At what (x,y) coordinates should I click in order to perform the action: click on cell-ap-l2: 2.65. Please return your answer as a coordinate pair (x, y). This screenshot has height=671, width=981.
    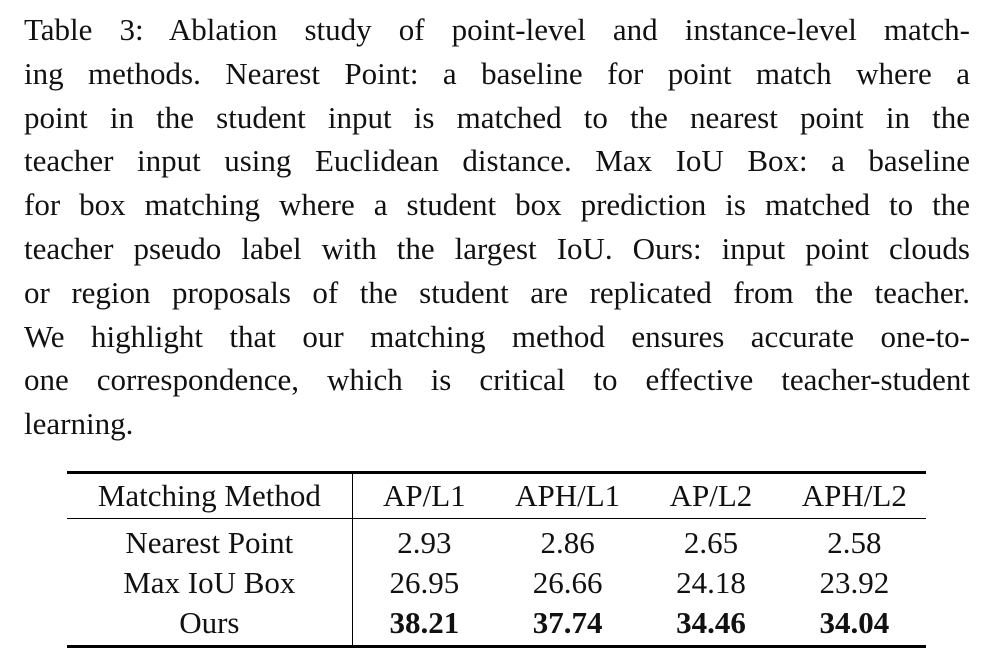
    Looking at the image, I should click on (711, 542).